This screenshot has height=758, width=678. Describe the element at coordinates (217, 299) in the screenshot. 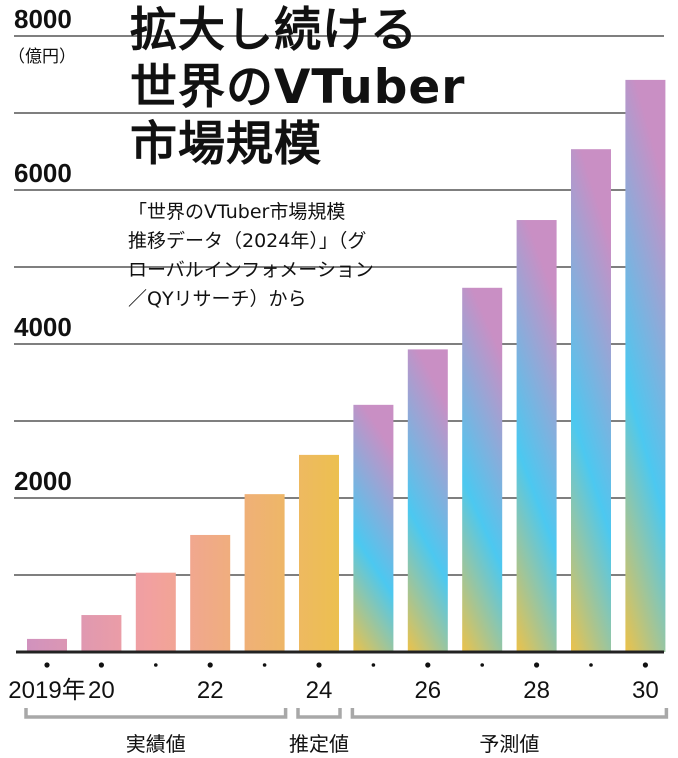

I see `source-line-4: ／QYリサーチ）から` at that location.